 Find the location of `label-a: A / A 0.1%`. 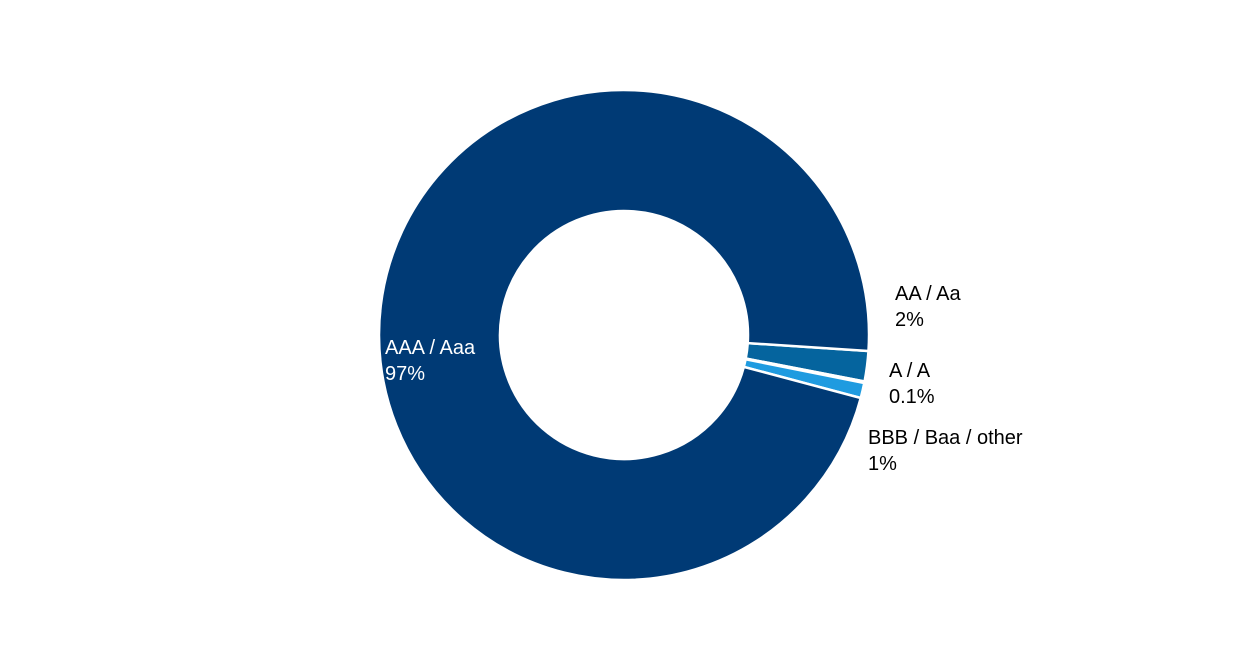

label-a: A / A 0.1% is located at coordinates (912, 384).